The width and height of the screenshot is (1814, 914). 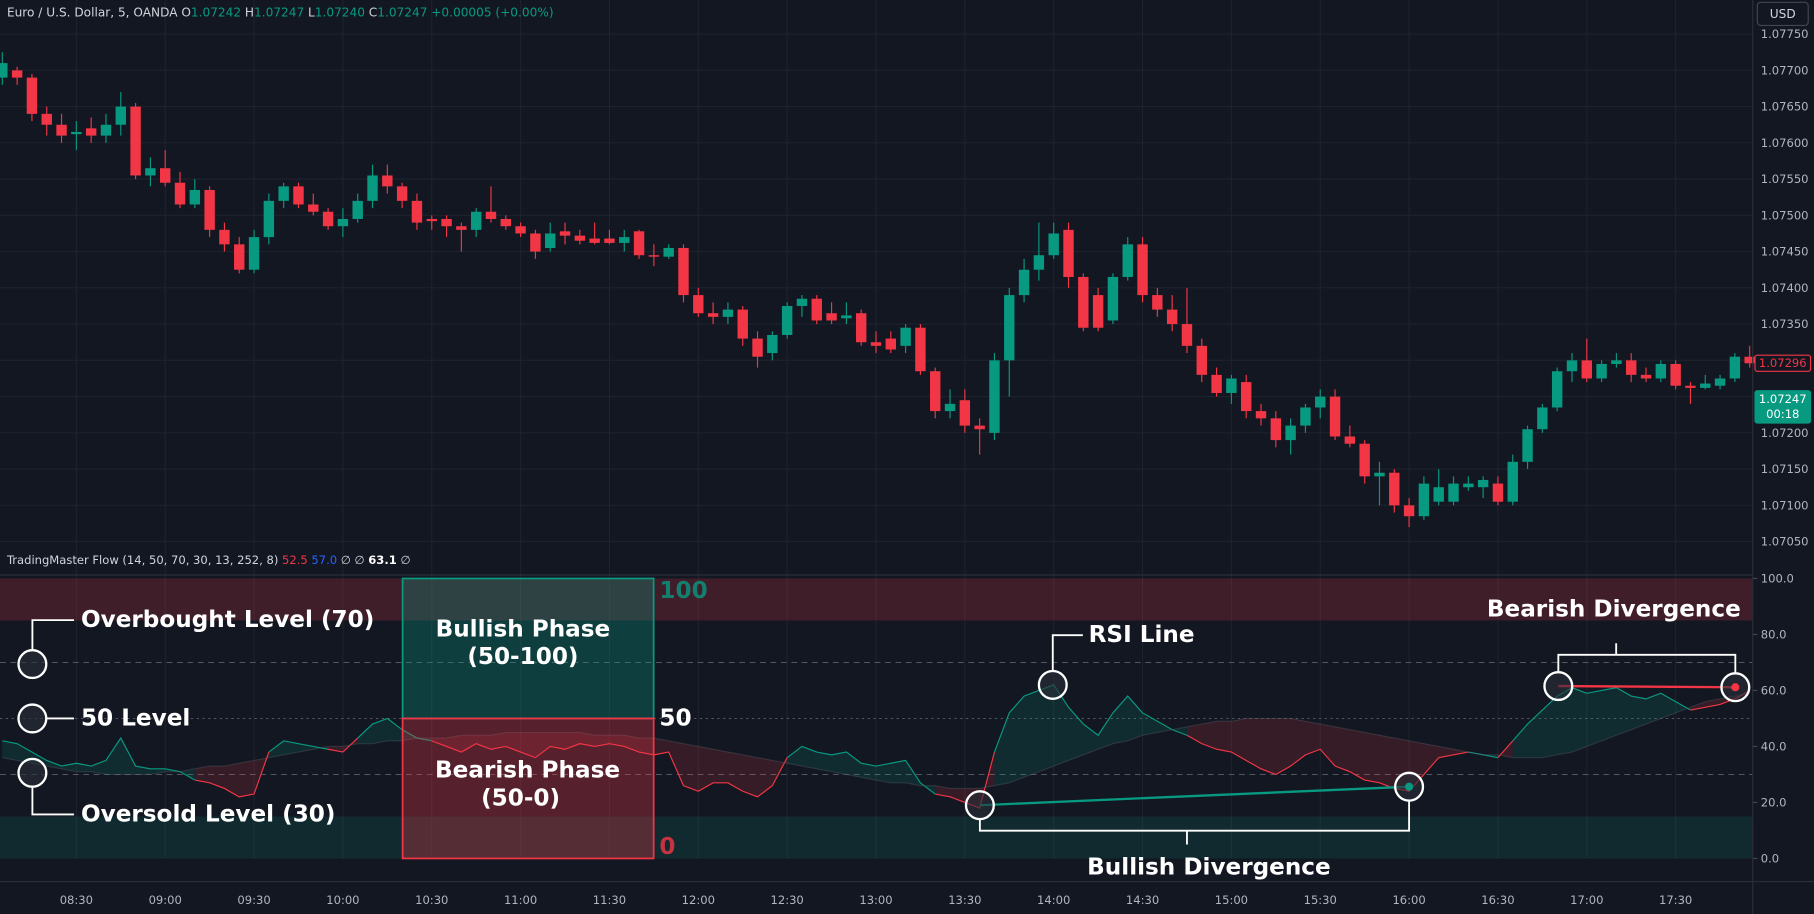 What do you see at coordinates (1675, 900) in the screenshot?
I see `x-tick-label: 17:30` at bounding box center [1675, 900].